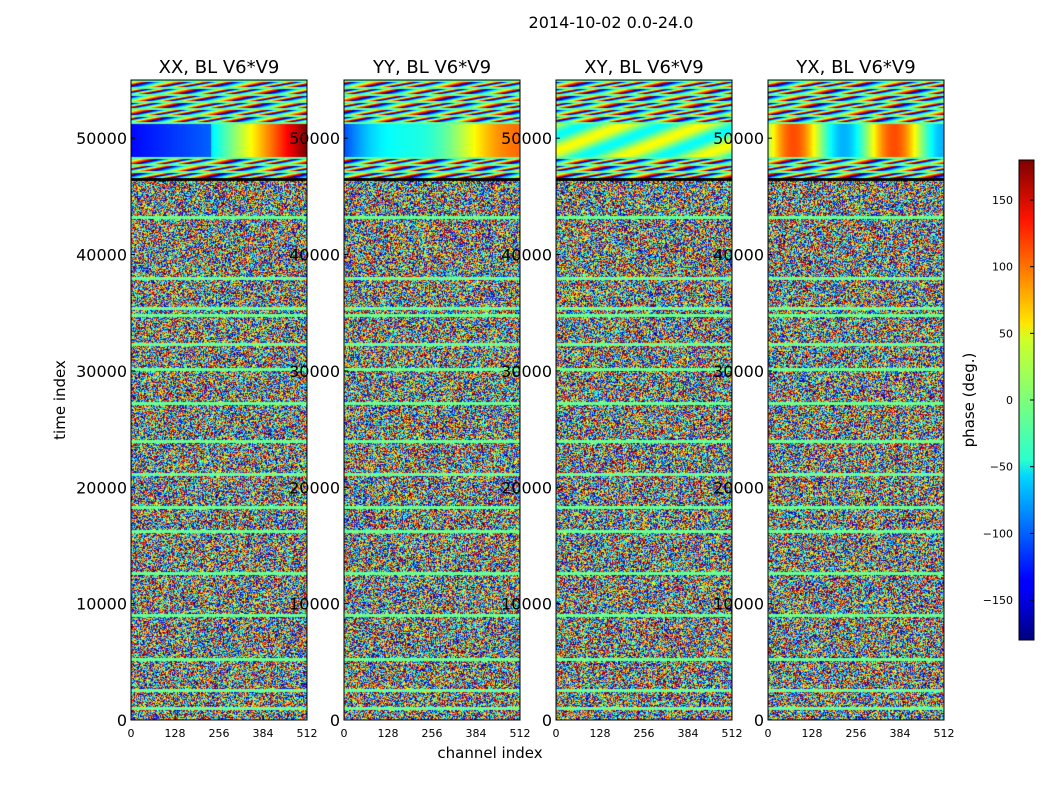 The width and height of the screenshot is (1050, 800). I want to click on colorbar-tick-label: 150, so click(1002, 200).